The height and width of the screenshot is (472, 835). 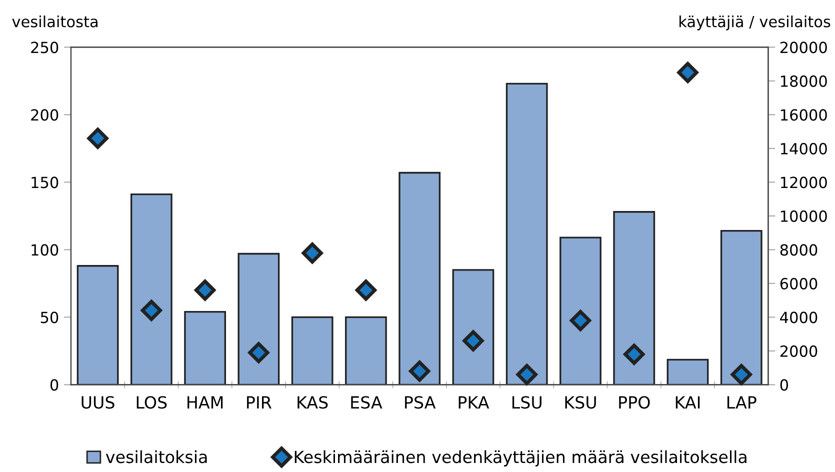 I want to click on x-tick-label: KSU, so click(x=580, y=402).